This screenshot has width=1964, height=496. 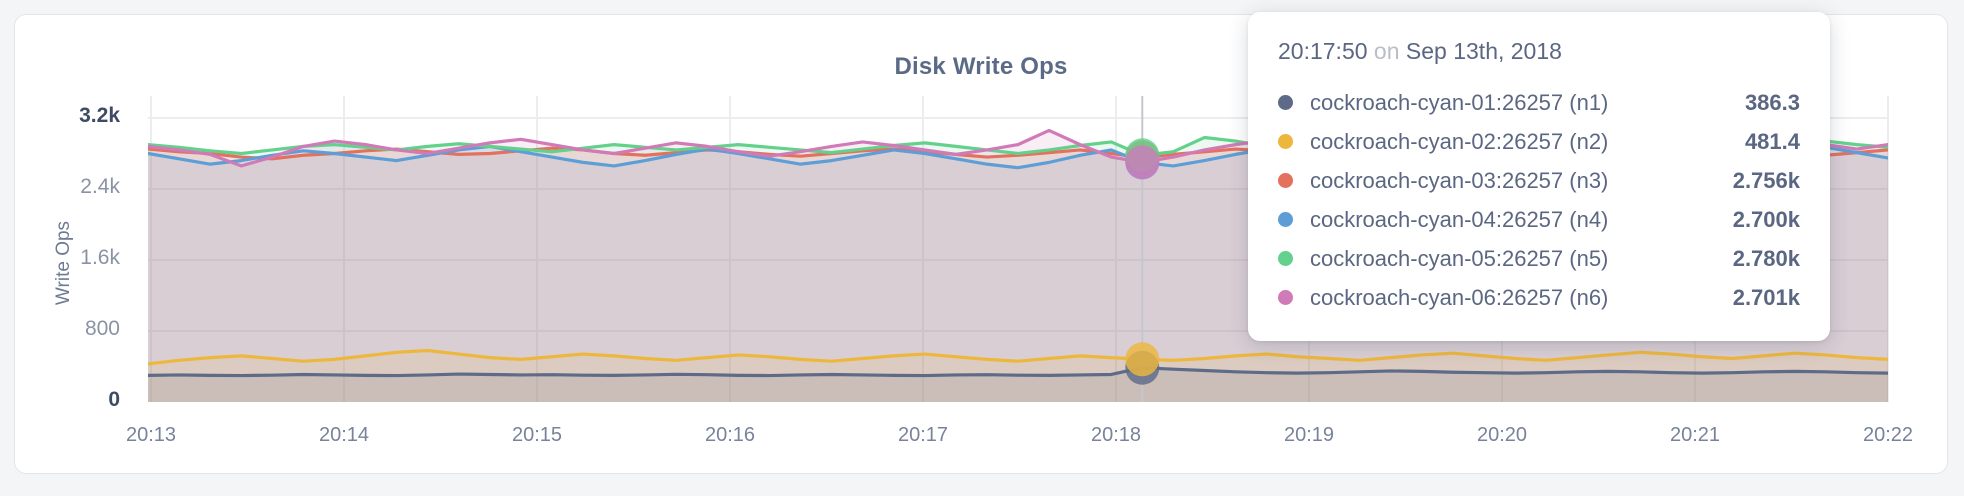 What do you see at coordinates (1766, 219) in the screenshot?
I see `tooltip-series-value: 2.700k` at bounding box center [1766, 219].